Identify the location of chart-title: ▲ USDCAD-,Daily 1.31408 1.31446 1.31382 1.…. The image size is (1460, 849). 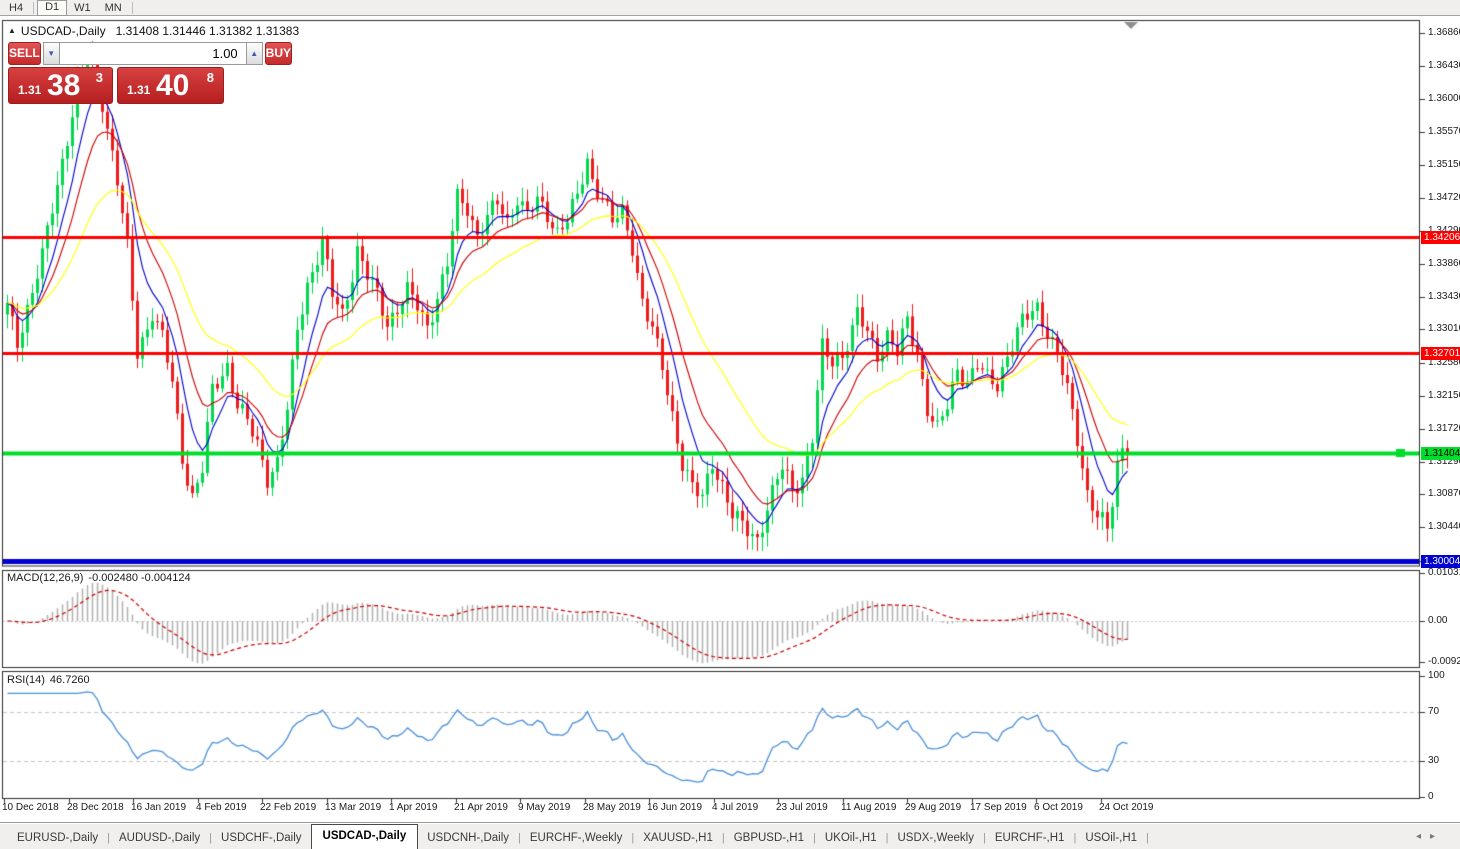
(153, 31).